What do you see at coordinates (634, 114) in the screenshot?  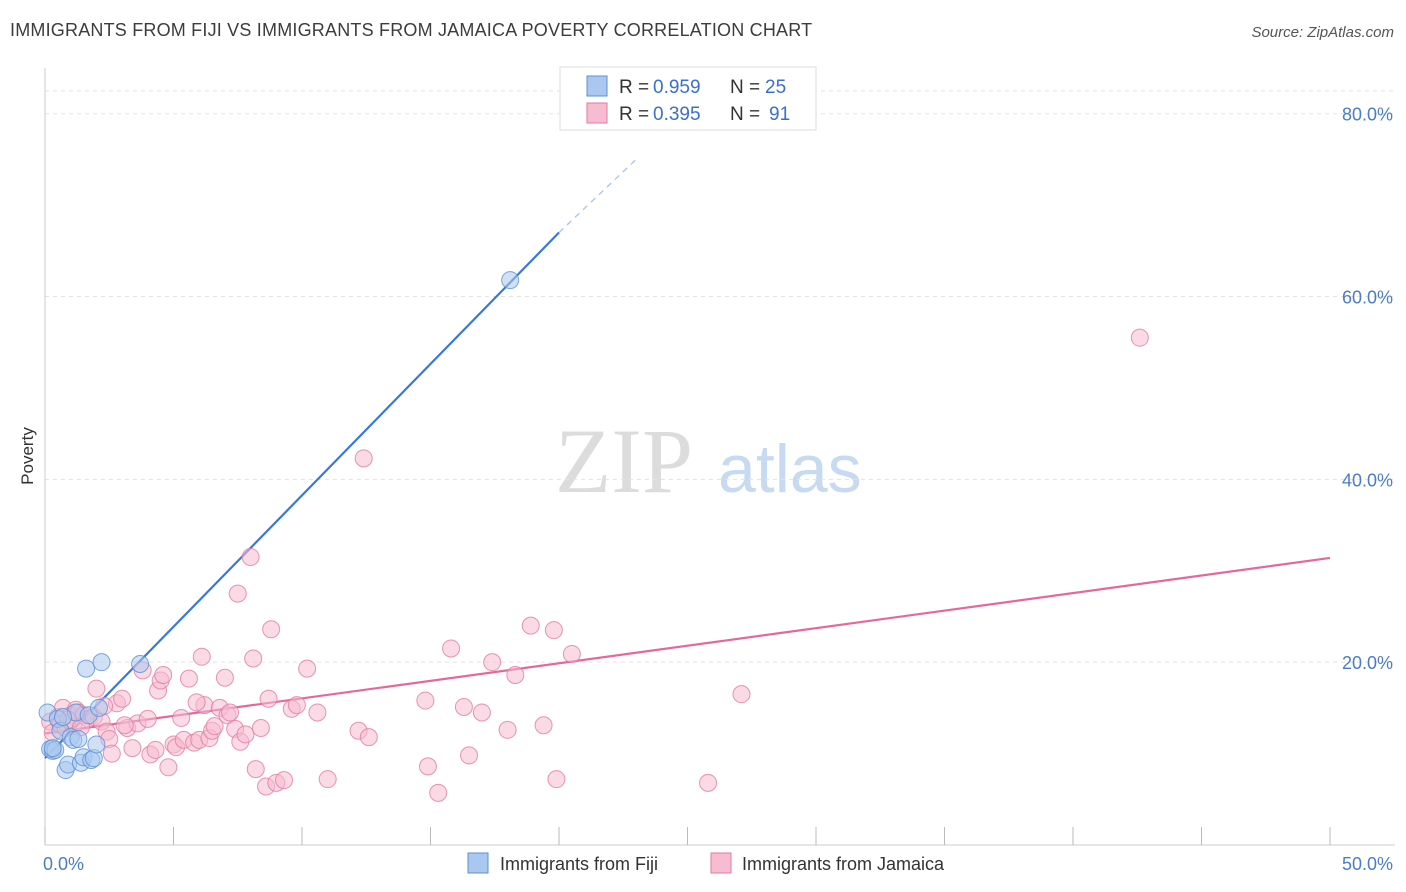 I see `legend-r-label-jamaica: R =` at bounding box center [634, 114].